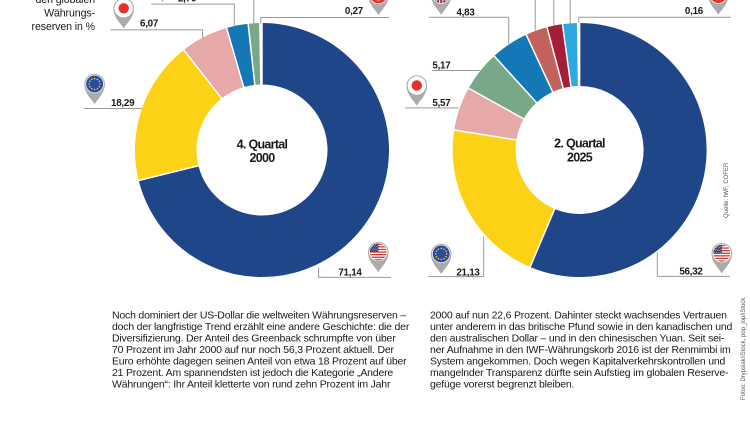 The image size is (750, 421). What do you see at coordinates (441, 103) in the screenshot?
I see `svg-text: 5,57` at bounding box center [441, 103].